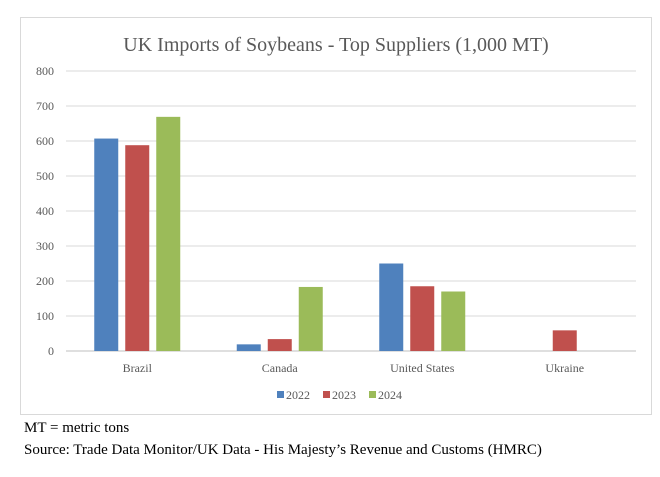 This screenshot has height=477, width=660. Describe the element at coordinates (45, 246) in the screenshot. I see `y-tick-label: 300` at that location.